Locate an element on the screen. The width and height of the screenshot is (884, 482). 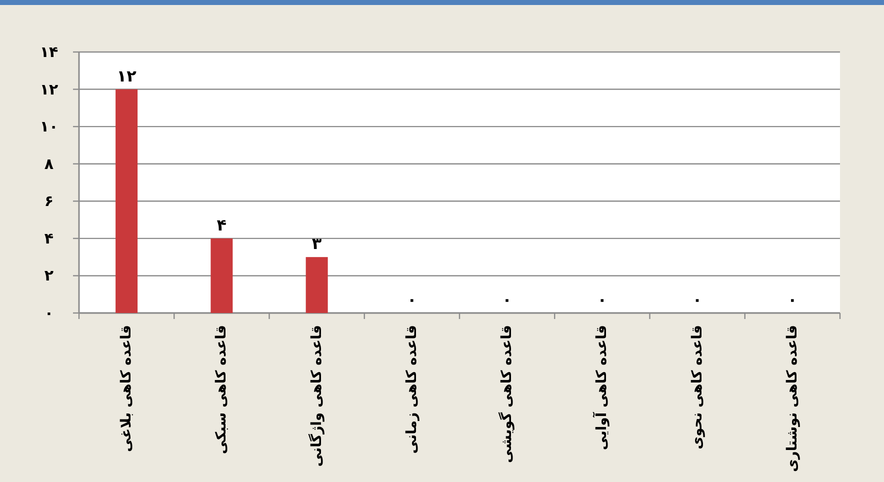
x-tick-label: قاعده کاهی آوایی is located at coordinates (601, 387).